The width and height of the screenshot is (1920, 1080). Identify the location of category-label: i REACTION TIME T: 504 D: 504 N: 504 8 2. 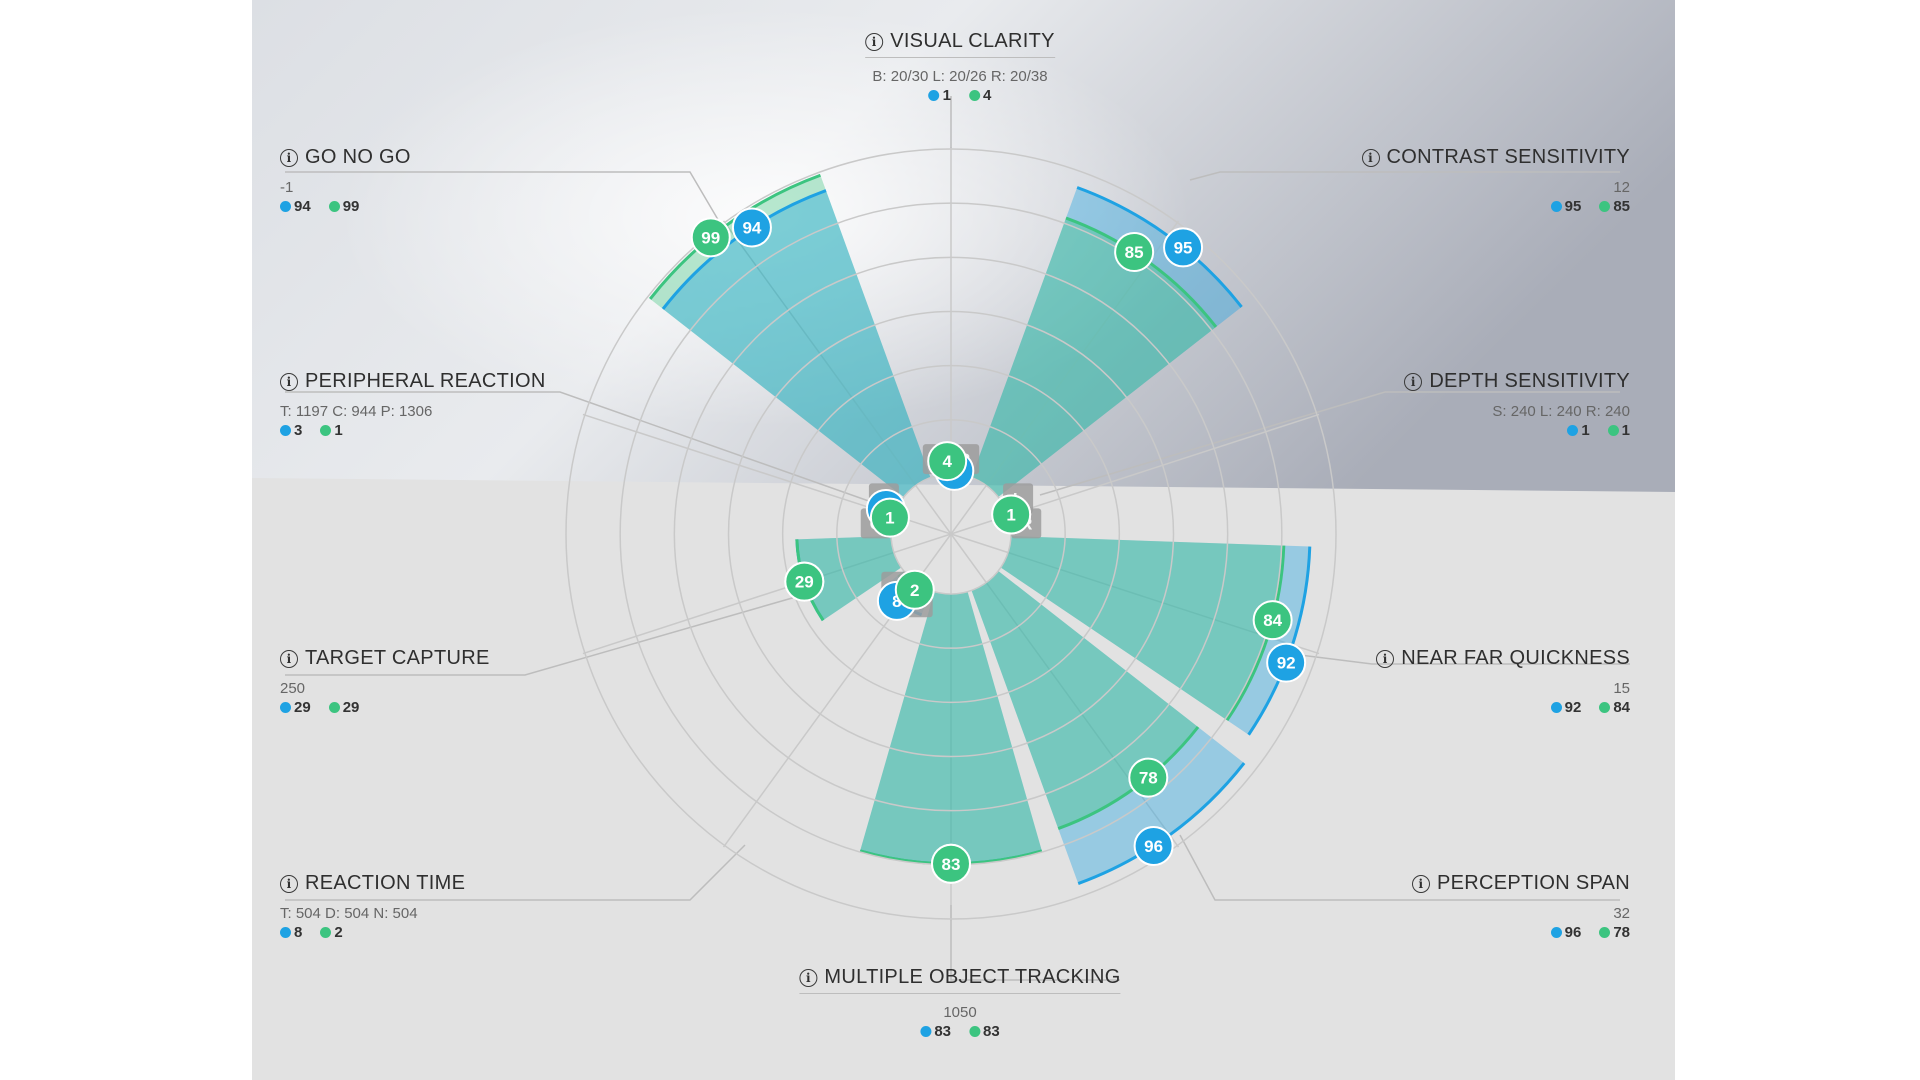
(372, 906).